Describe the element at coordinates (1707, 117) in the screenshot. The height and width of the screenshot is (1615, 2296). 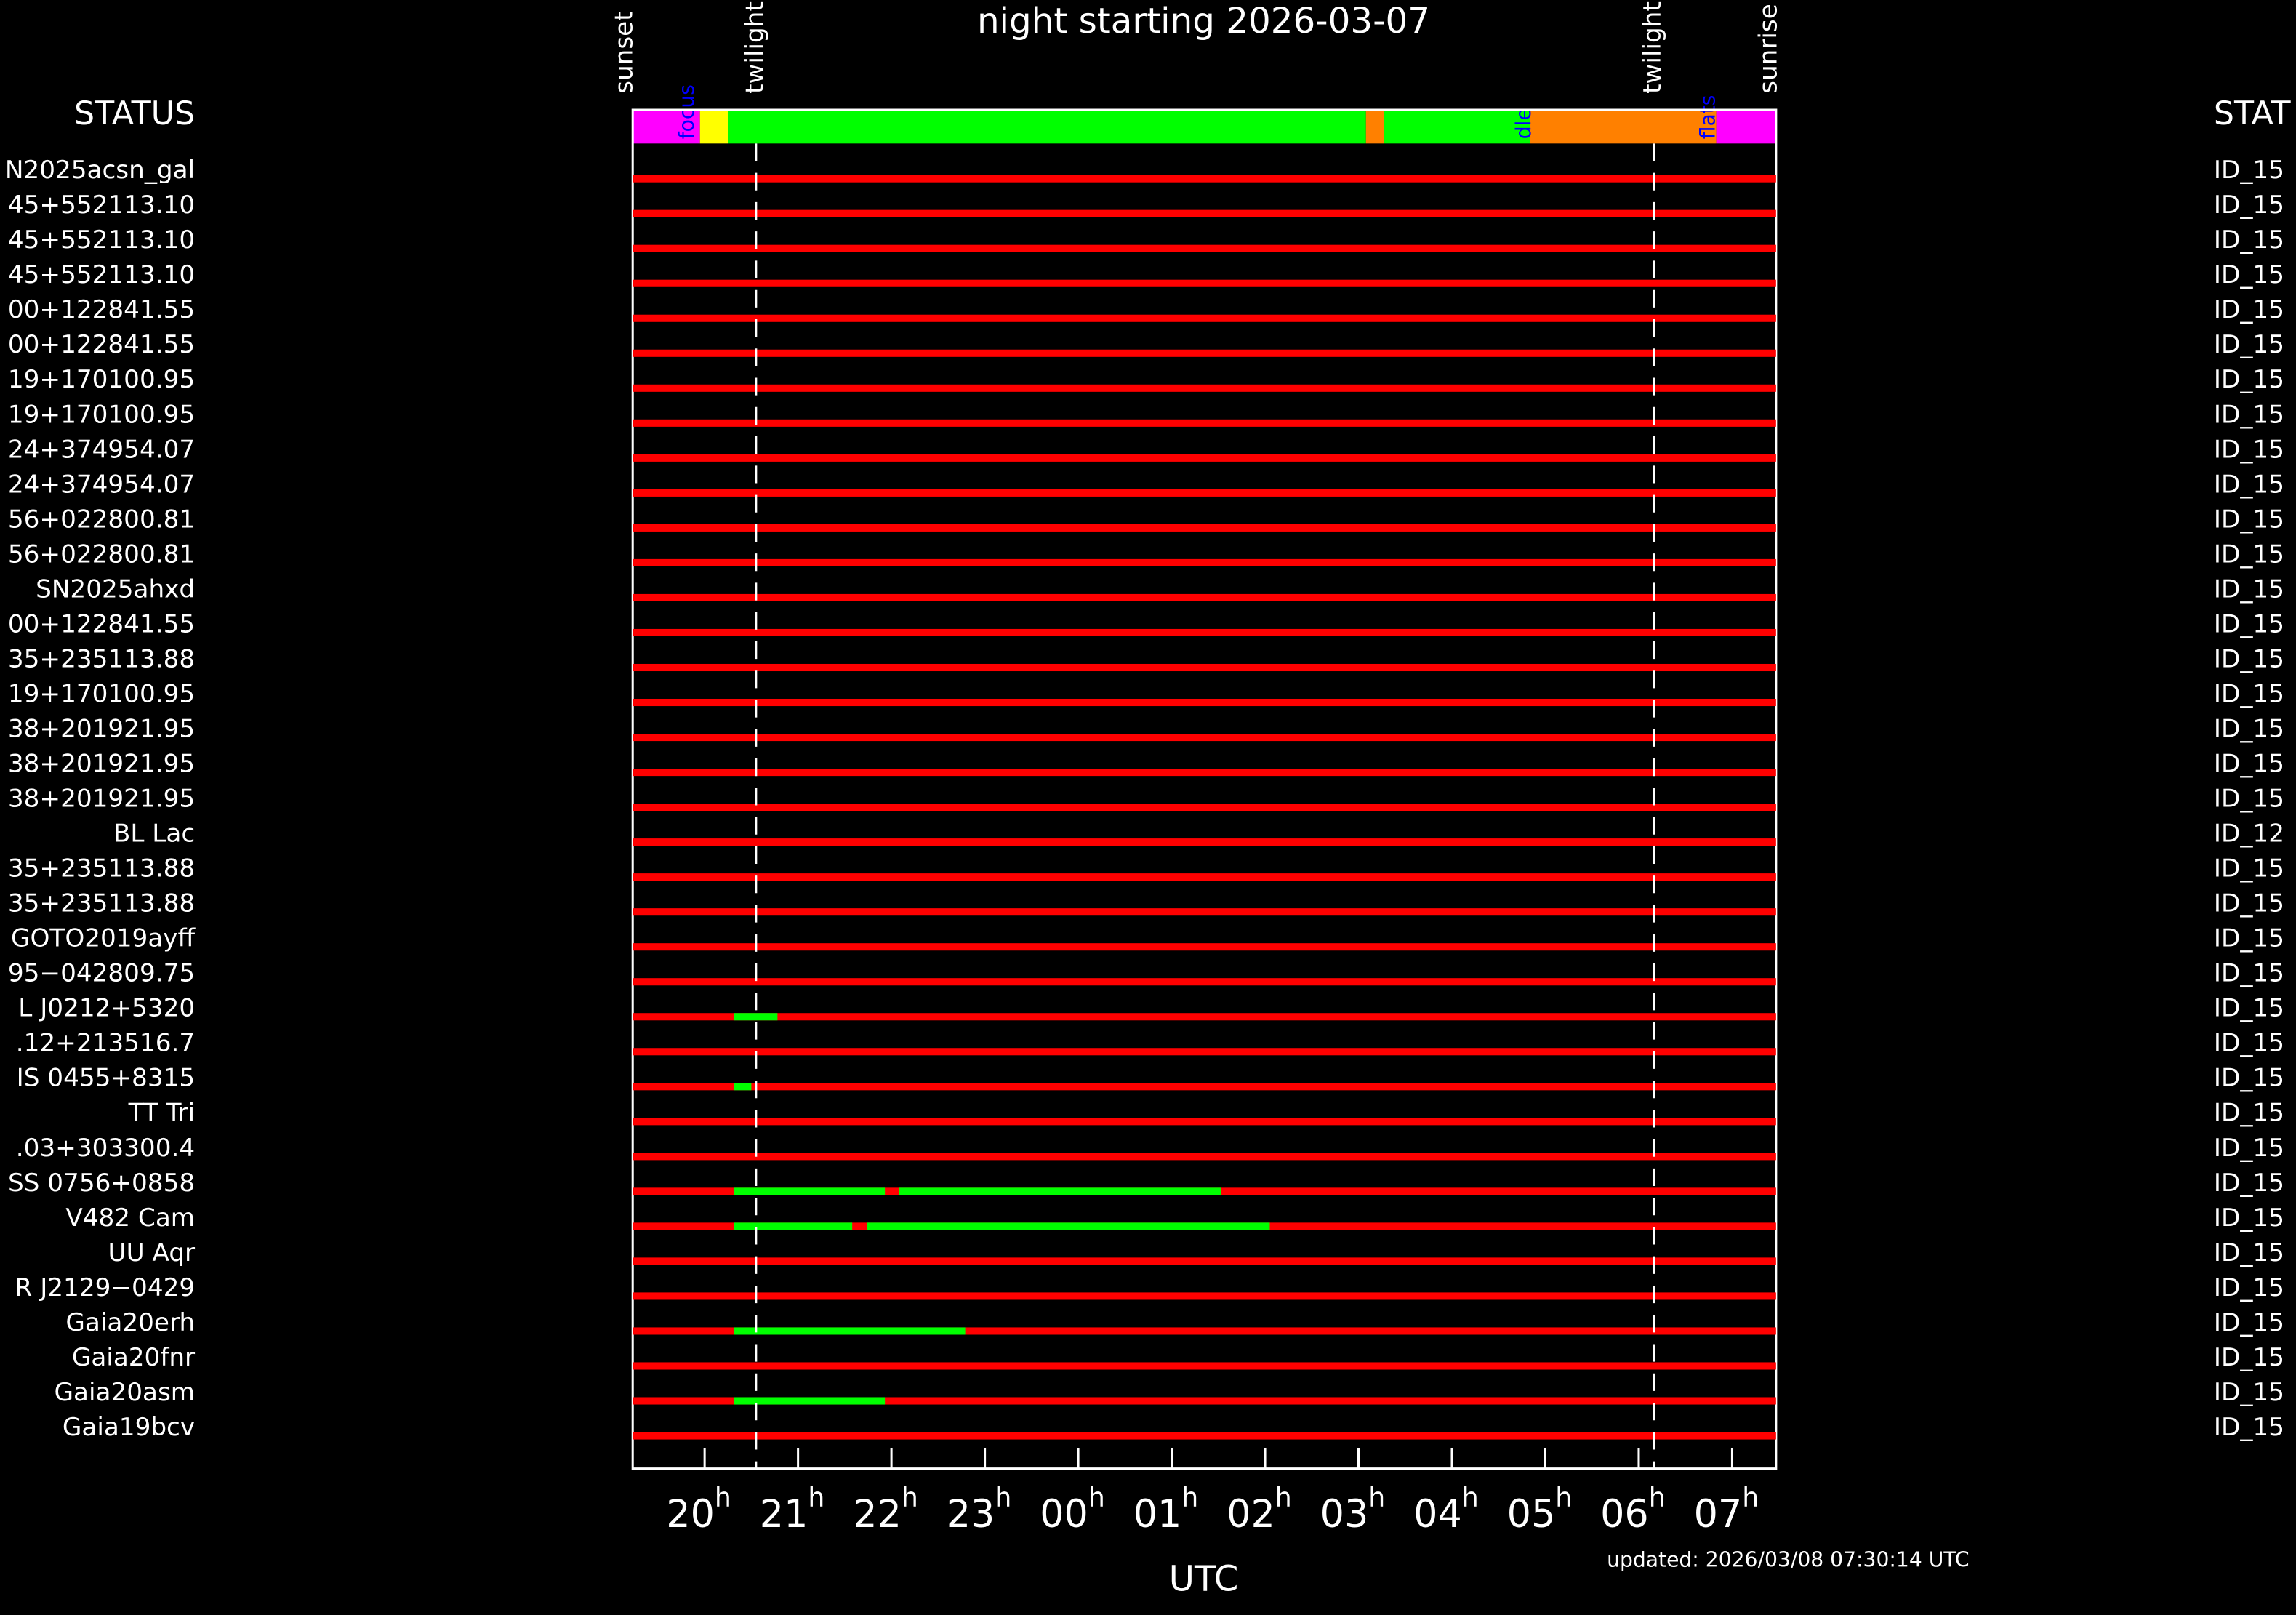
I see `status-label: flats` at that location.